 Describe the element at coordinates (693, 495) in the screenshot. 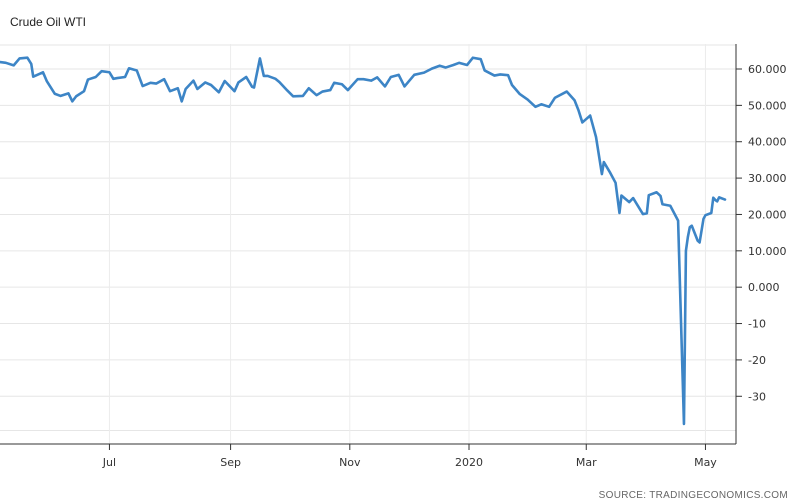

I see `source-attribution: SOURCE: TRADINGECONOMICS.COM` at that location.